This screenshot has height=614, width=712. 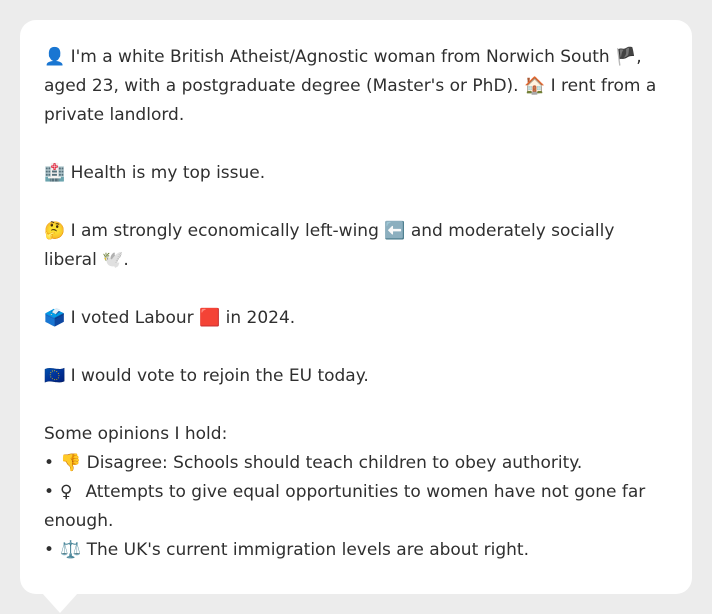 I want to click on politics-text-1: I am strongly economically left-wing, so click(x=224, y=231).